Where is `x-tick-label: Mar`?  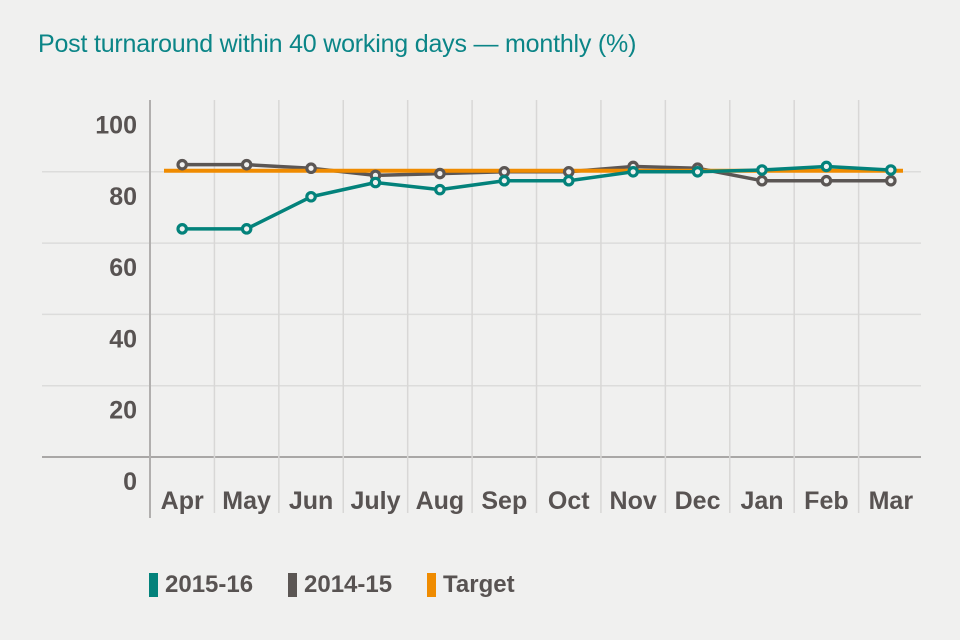
x-tick-label: Mar is located at coordinates (891, 501).